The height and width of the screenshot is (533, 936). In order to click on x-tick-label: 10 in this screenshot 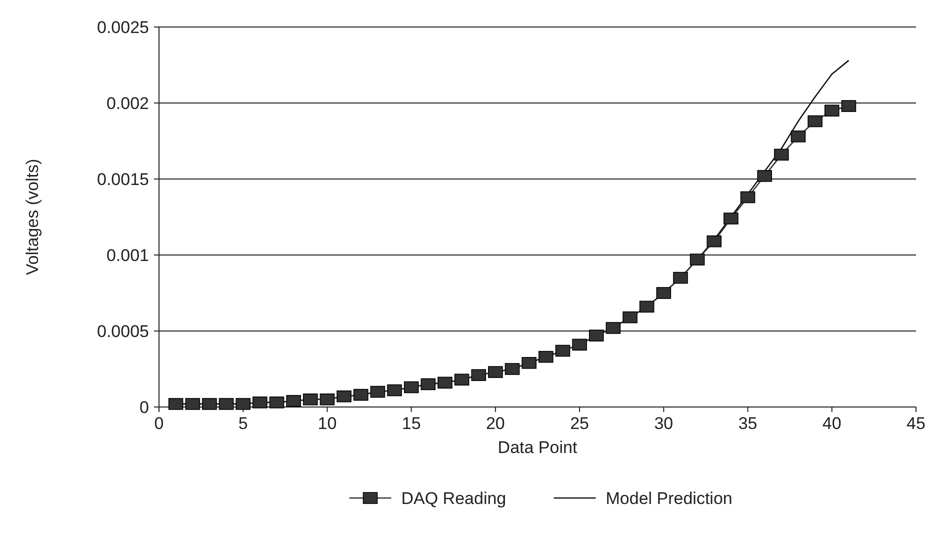, I will do `click(327, 423)`.